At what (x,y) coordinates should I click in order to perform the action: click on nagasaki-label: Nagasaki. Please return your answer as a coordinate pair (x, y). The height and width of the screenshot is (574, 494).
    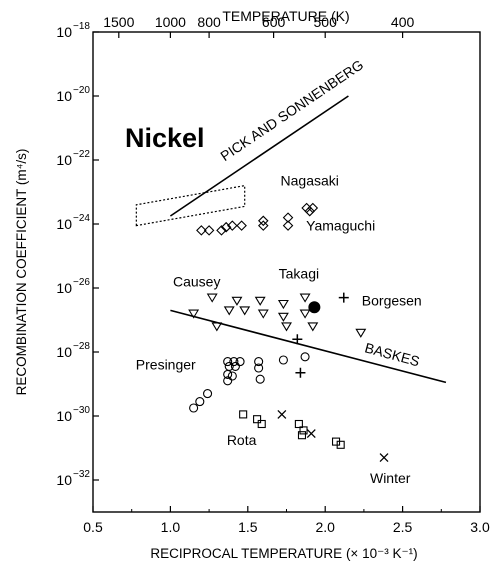
    Looking at the image, I should click on (310, 181).